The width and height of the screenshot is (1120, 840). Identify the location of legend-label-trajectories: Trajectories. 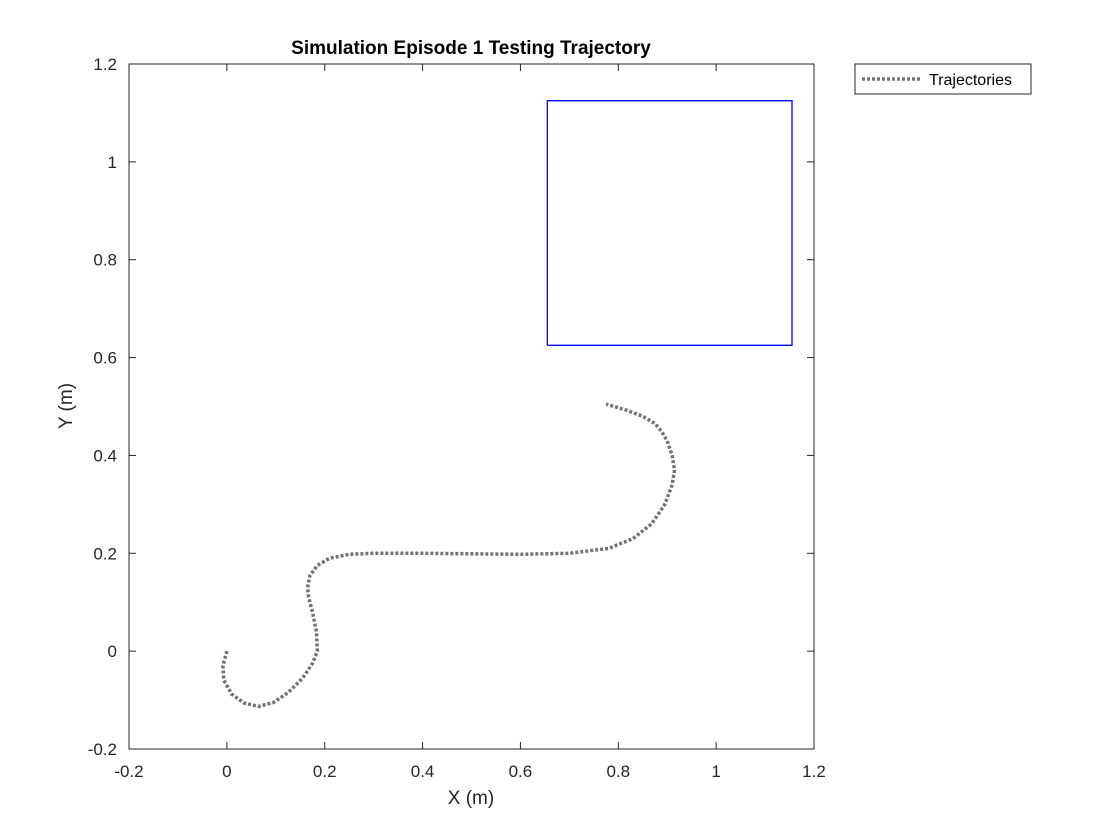
(970, 80).